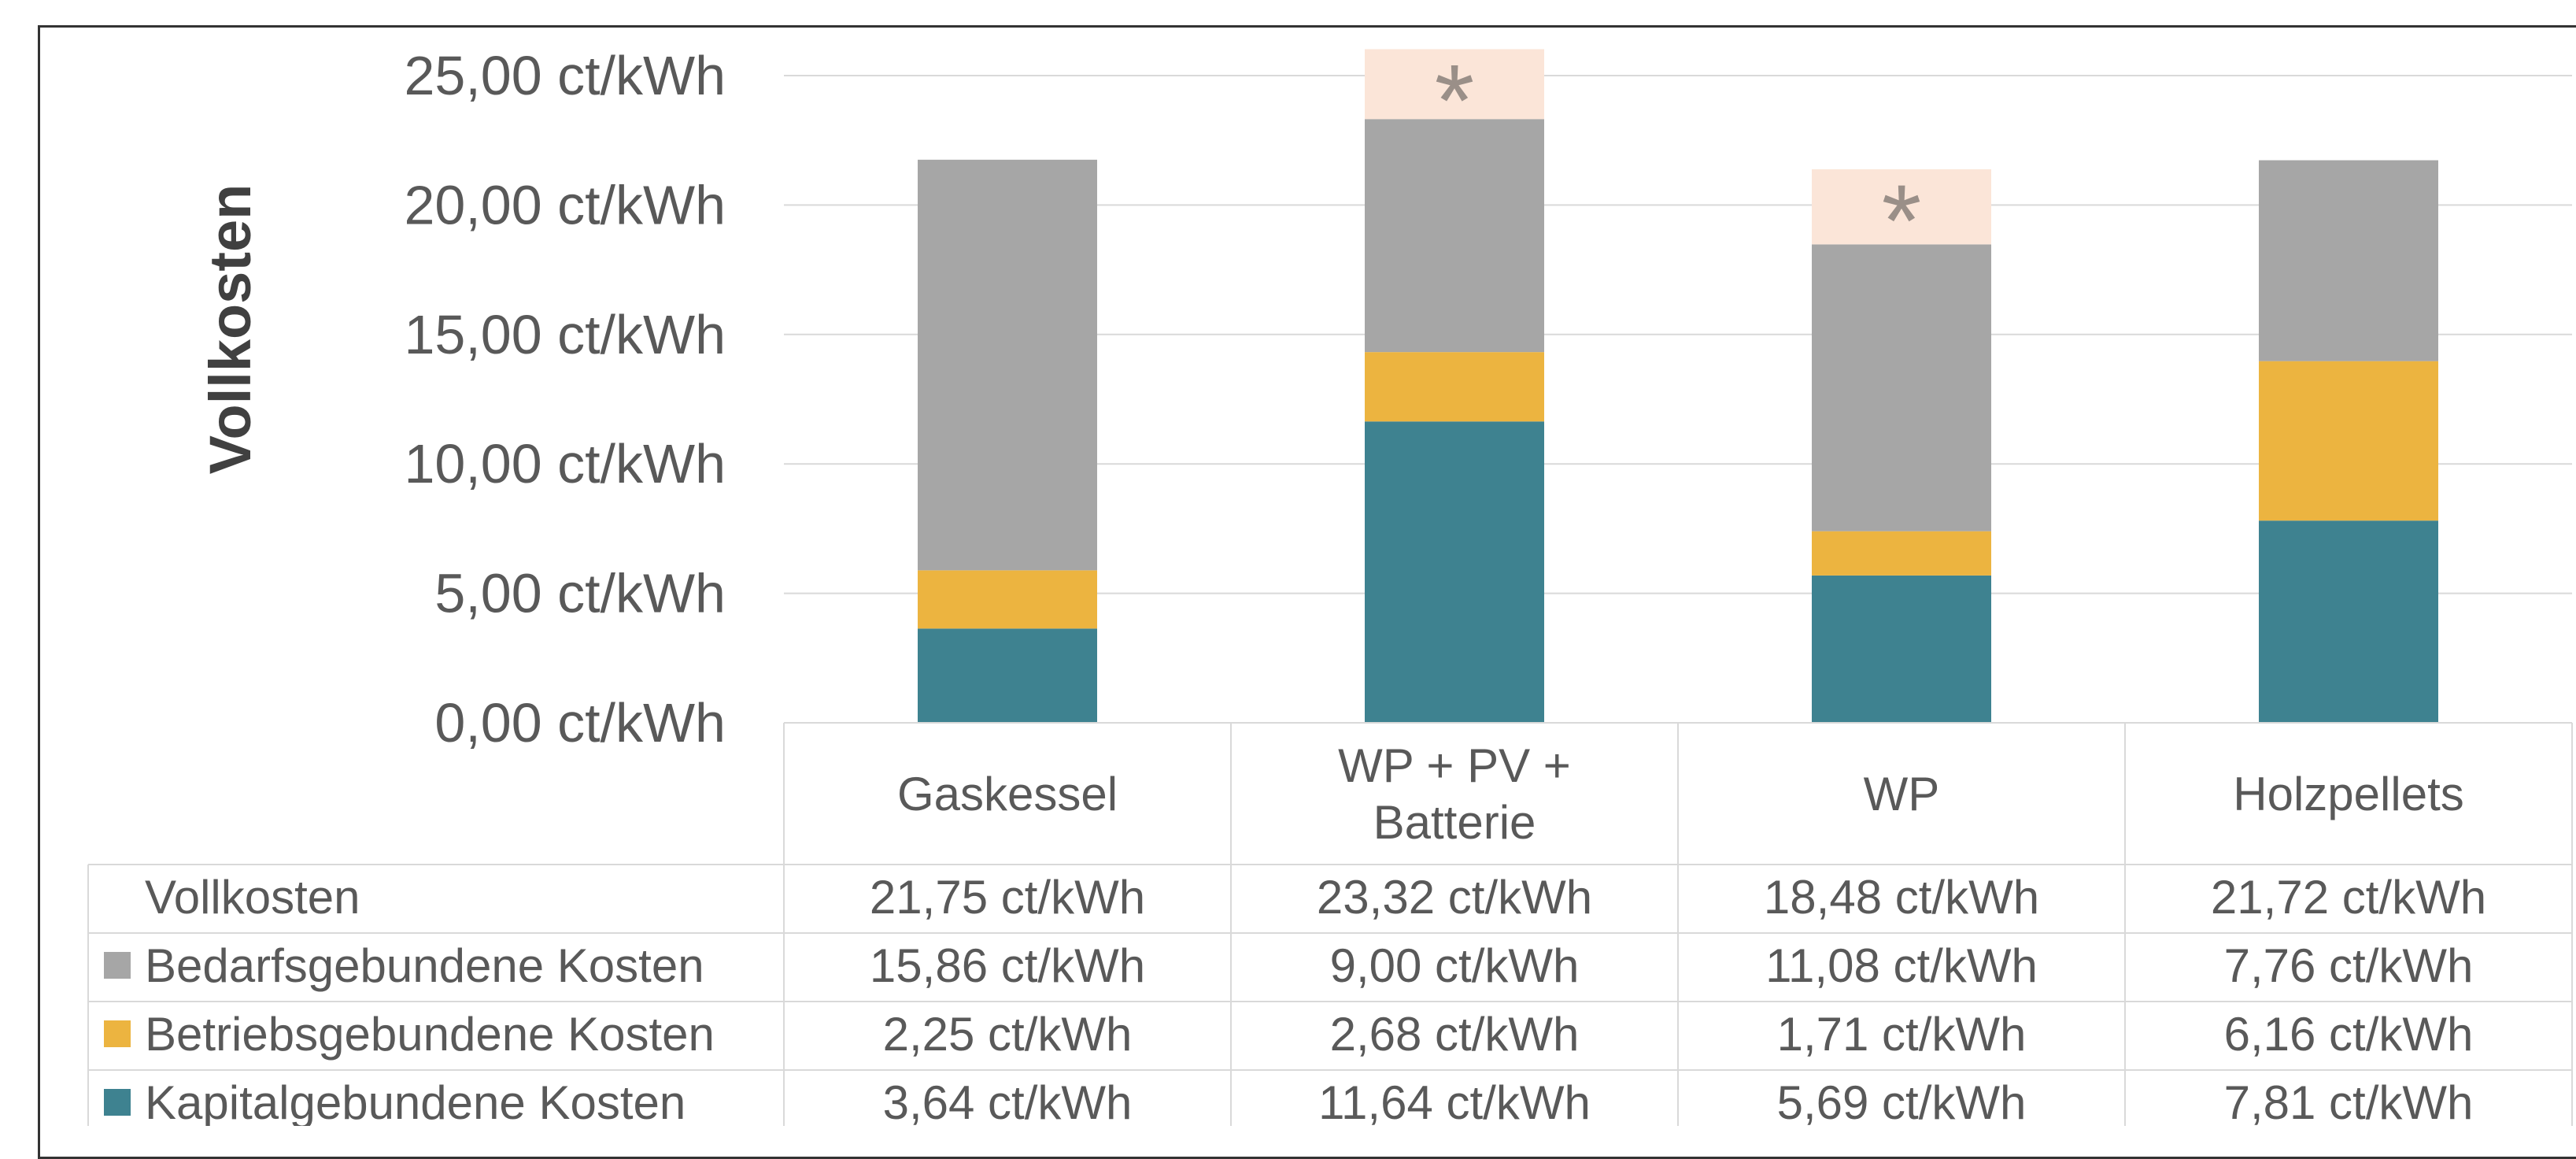  I want to click on table-cell: 11,64 ct/kWh, so click(1454, 1101).